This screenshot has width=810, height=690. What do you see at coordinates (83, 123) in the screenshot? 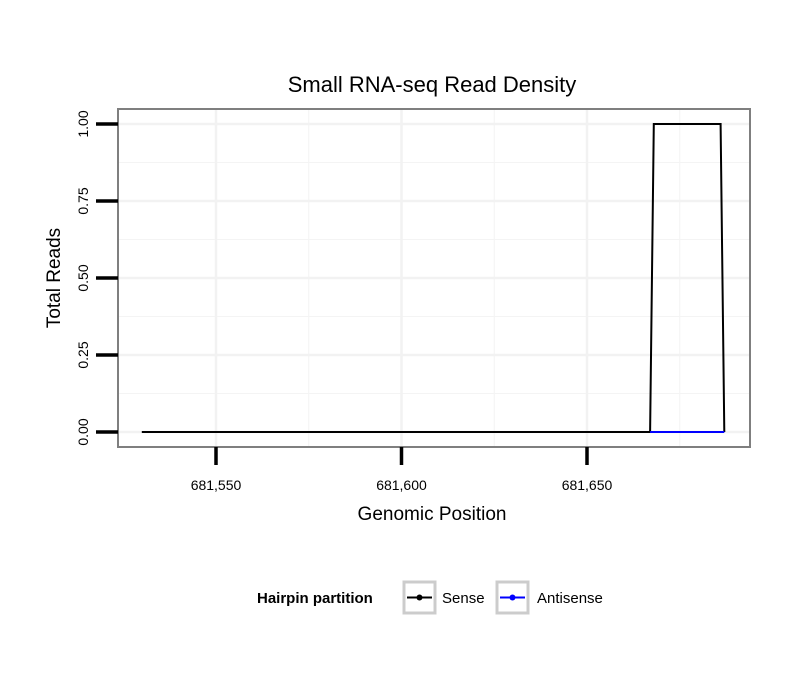
I see `y-tick-label-4: 1.00` at bounding box center [83, 123].